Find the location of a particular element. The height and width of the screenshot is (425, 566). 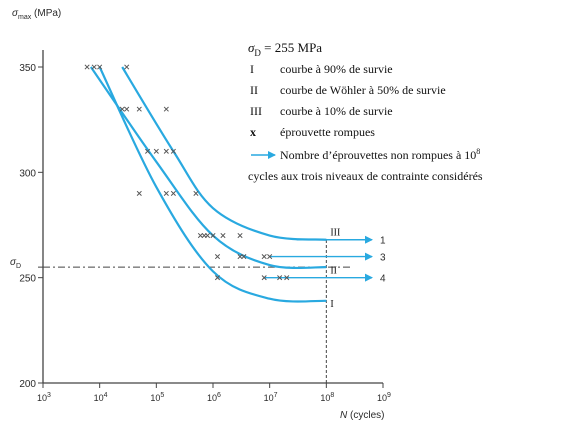

curve-label-III: III is located at coordinates (335, 233).